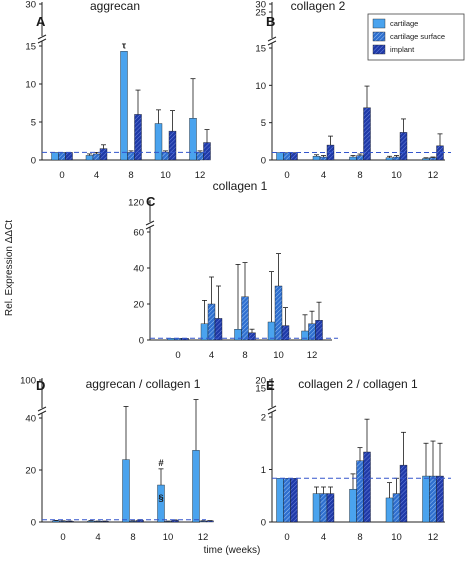  Describe the element at coordinates (263, 418) in the screenshot. I see `y-tick-label: 2` at that location.